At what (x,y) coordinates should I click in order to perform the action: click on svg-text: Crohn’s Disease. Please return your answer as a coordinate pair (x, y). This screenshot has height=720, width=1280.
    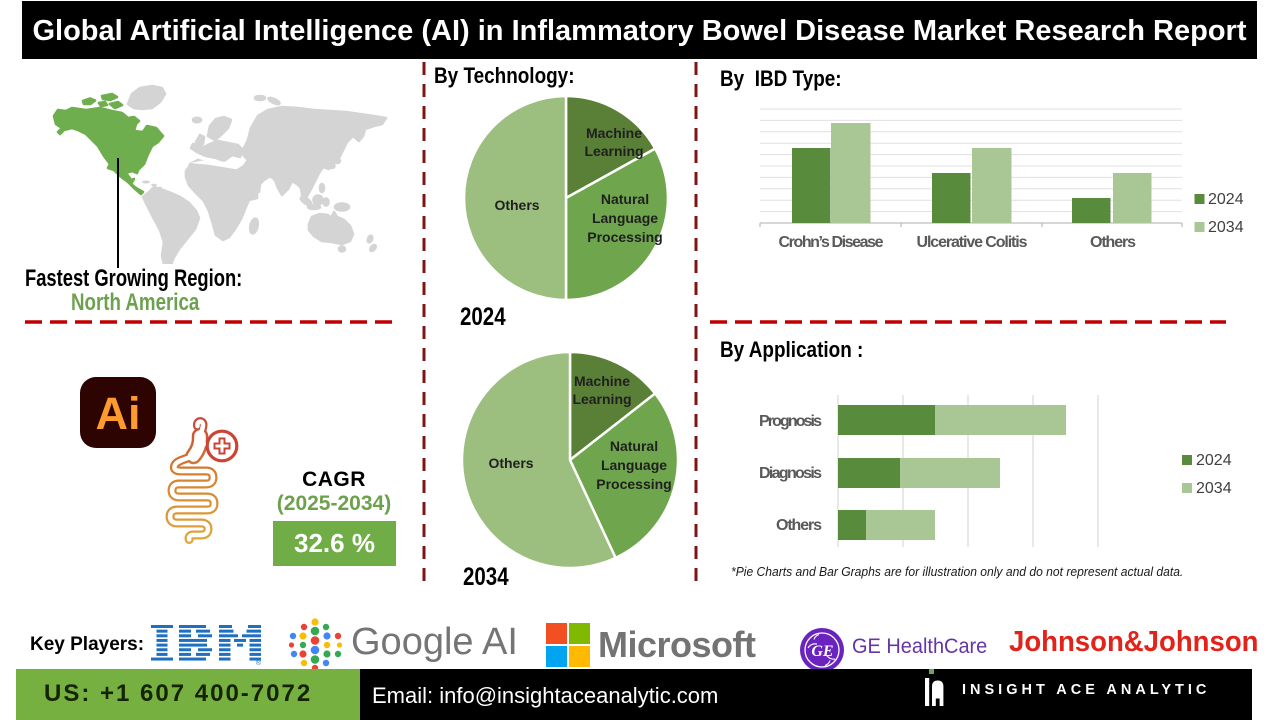
    Looking at the image, I should click on (831, 242).